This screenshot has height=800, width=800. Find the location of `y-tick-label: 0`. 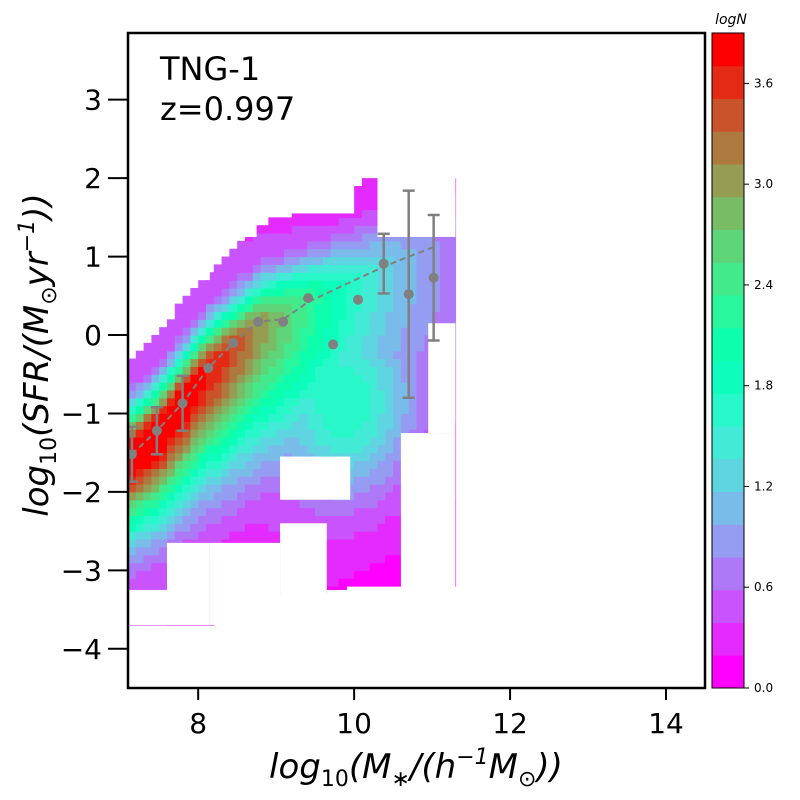

y-tick-label: 0 is located at coordinates (93, 335).